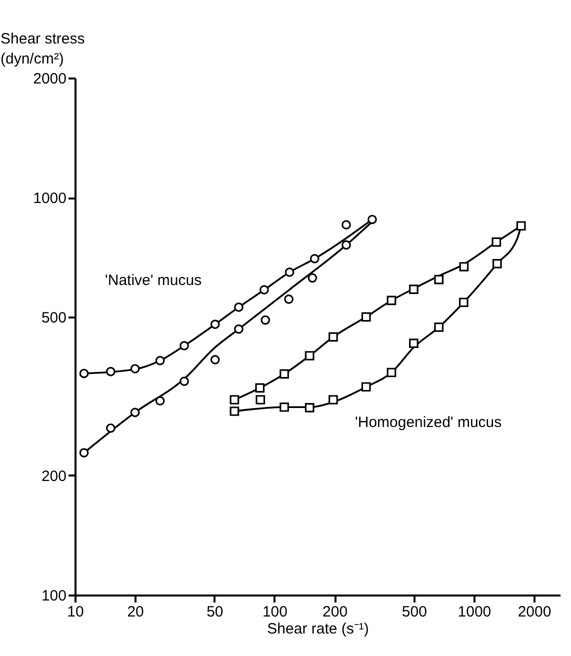 Image resolution: width=571 pixels, height=656 pixels. I want to click on y-tick-label: 1000, so click(49, 199).